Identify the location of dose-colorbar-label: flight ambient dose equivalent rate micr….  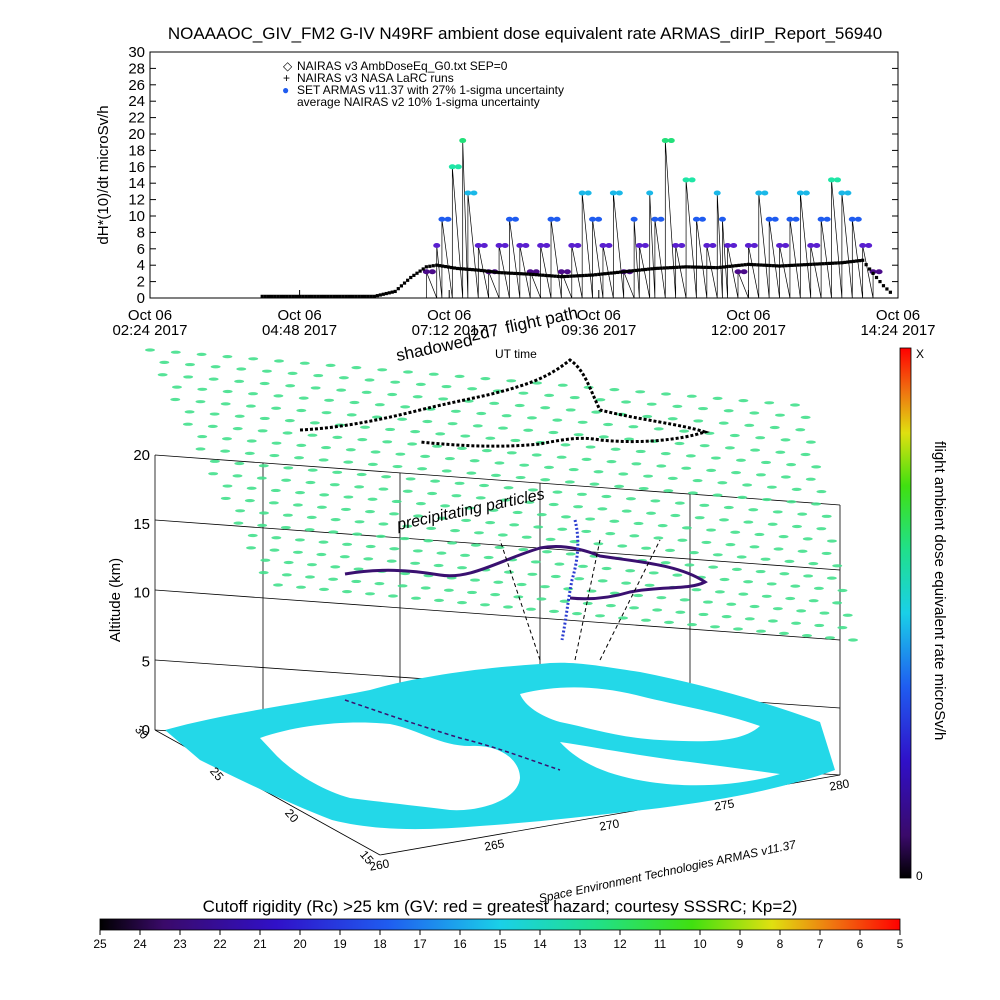
(939, 590).